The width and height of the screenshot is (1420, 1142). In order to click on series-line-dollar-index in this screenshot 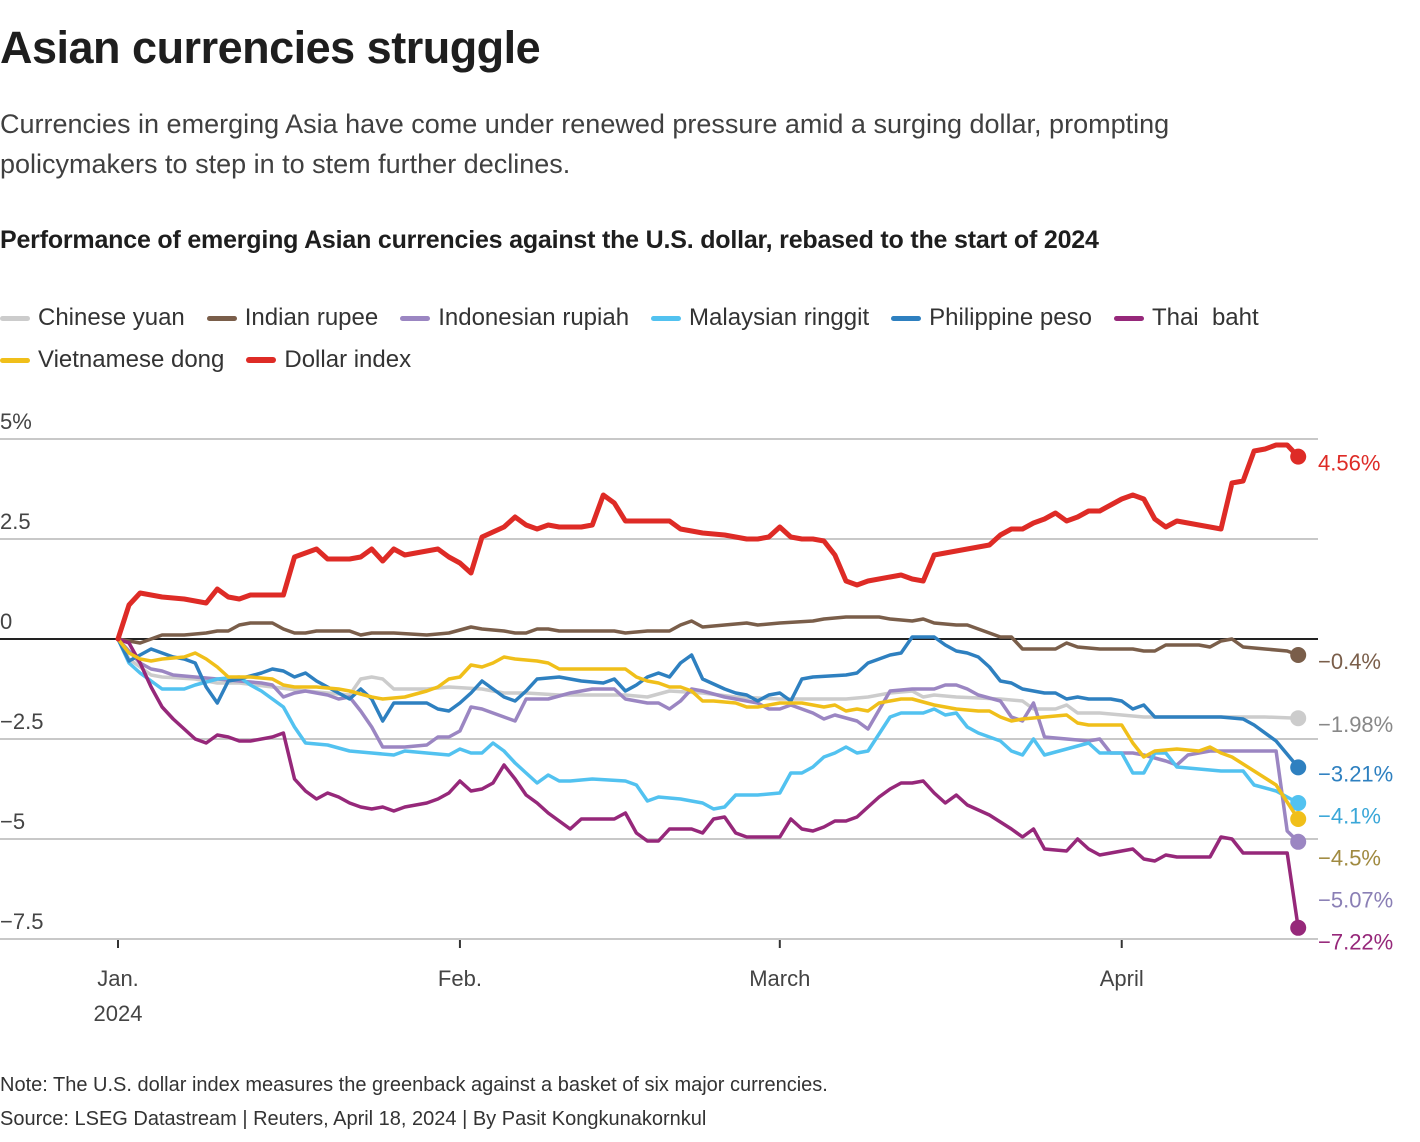, I will do `click(708, 542)`.